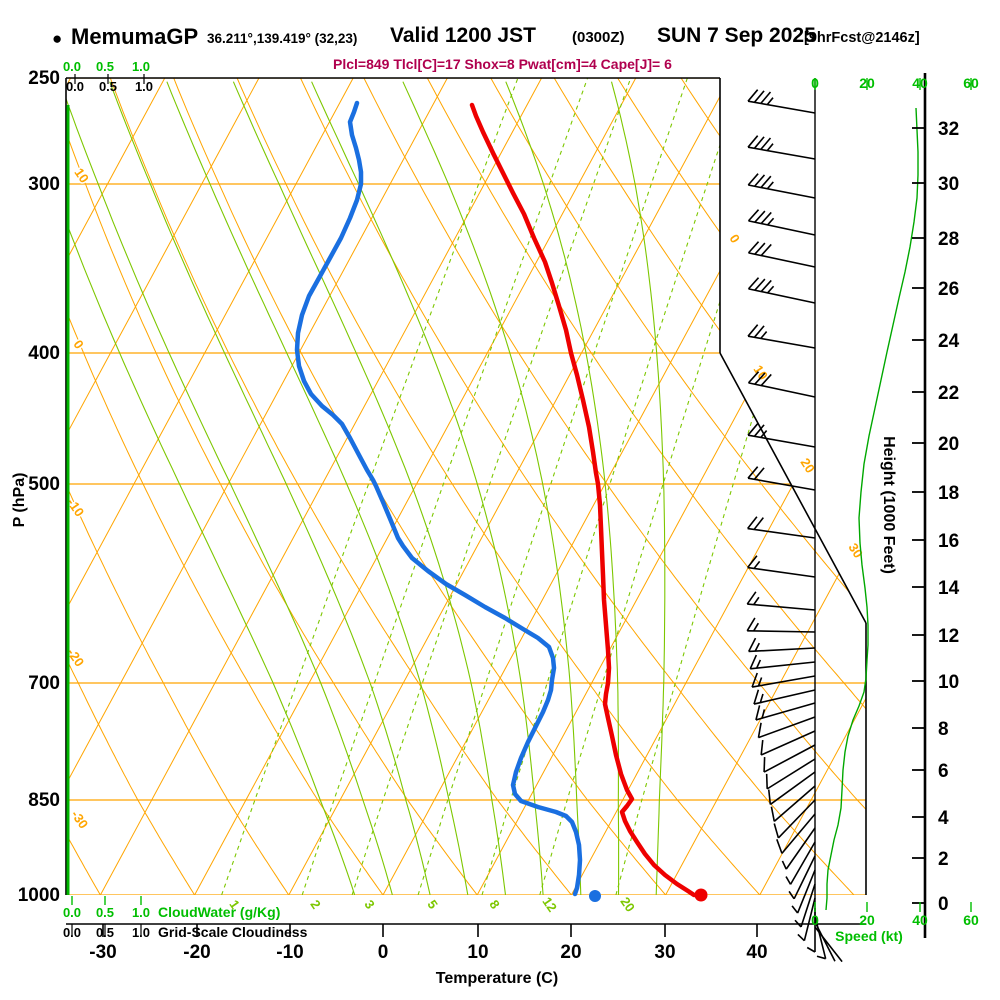  Describe the element at coordinates (44, 184) in the screenshot. I see `pressure-tick-label: 300` at that location.